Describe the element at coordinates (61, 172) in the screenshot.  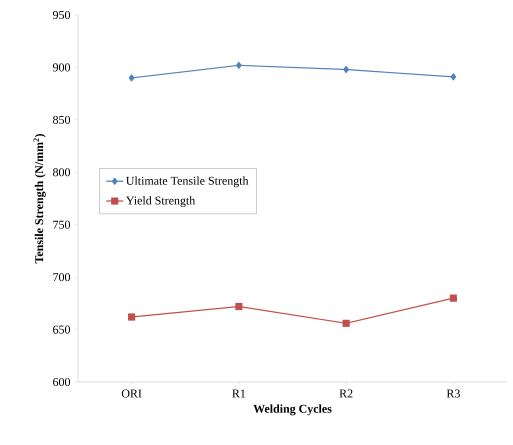
I see `y-tick-label: 800` at that location.